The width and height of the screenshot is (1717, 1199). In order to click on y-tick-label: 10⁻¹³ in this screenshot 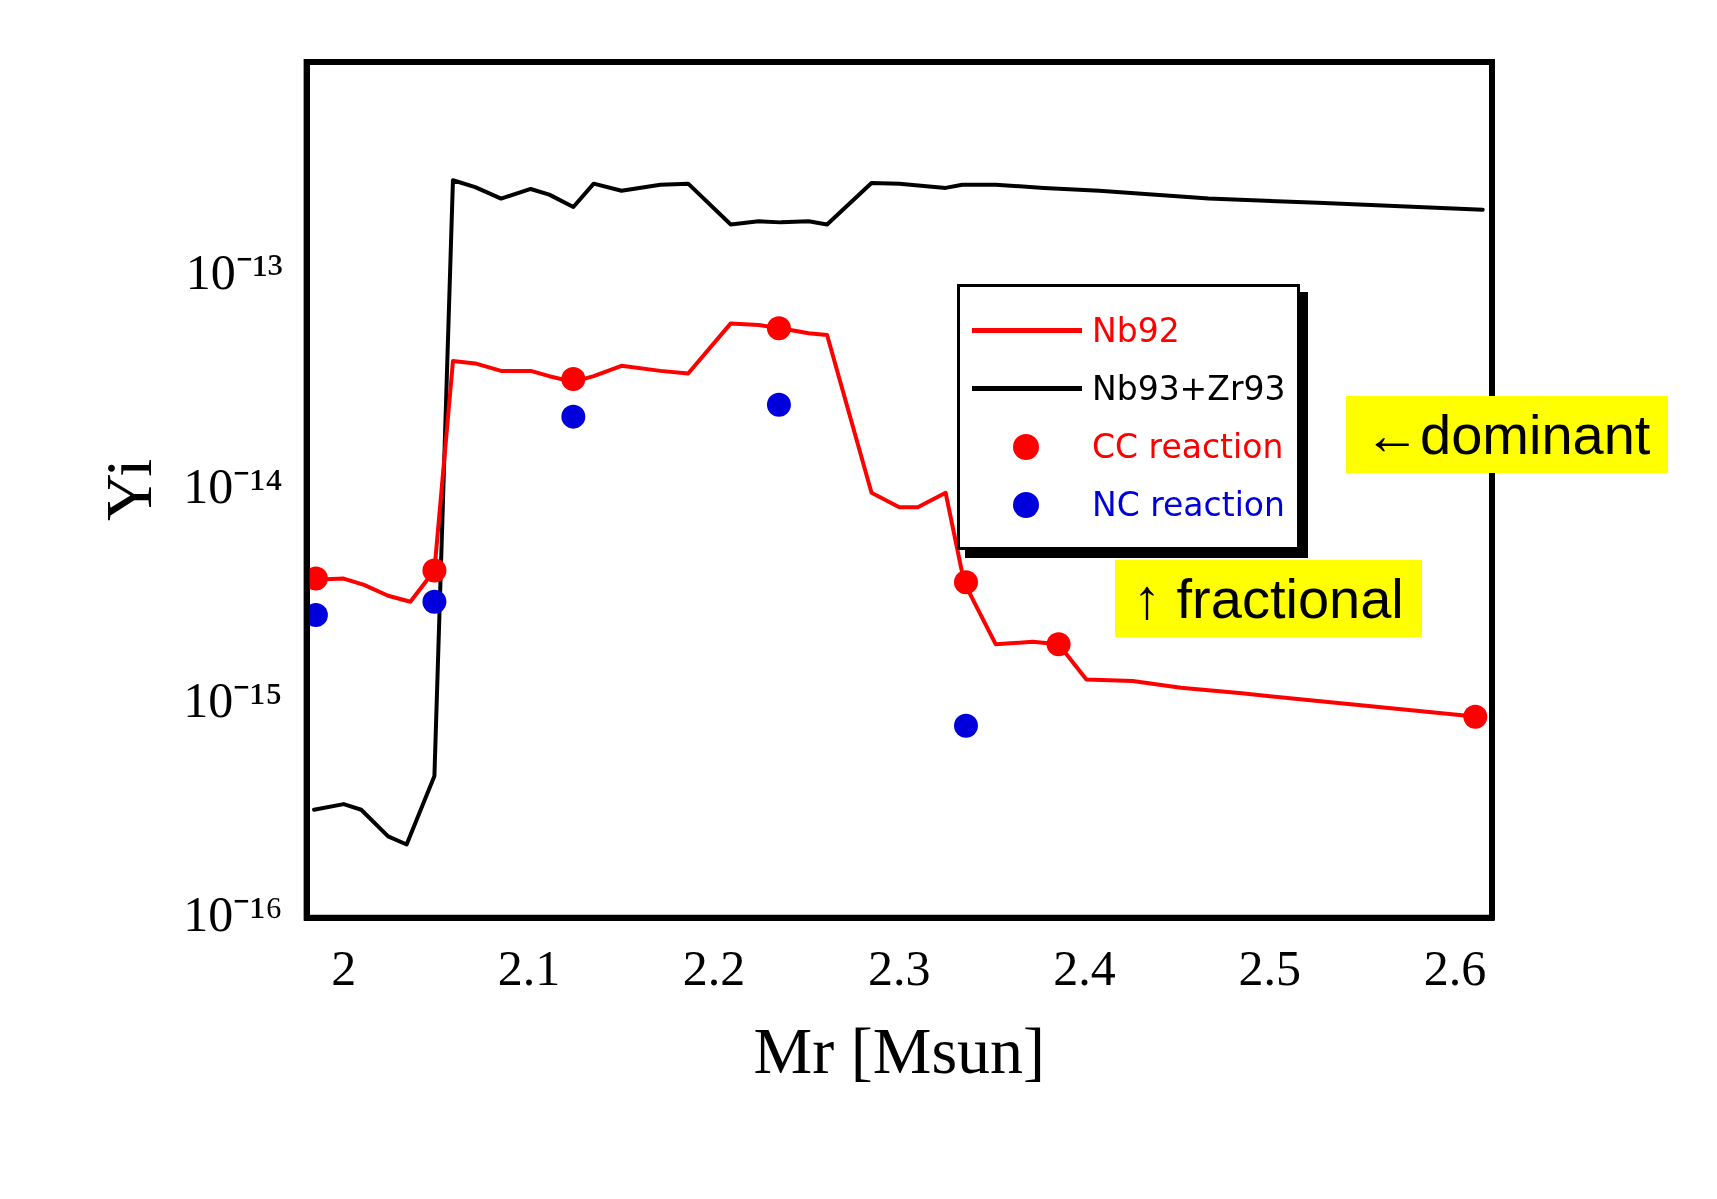, I will do `click(234, 272)`.